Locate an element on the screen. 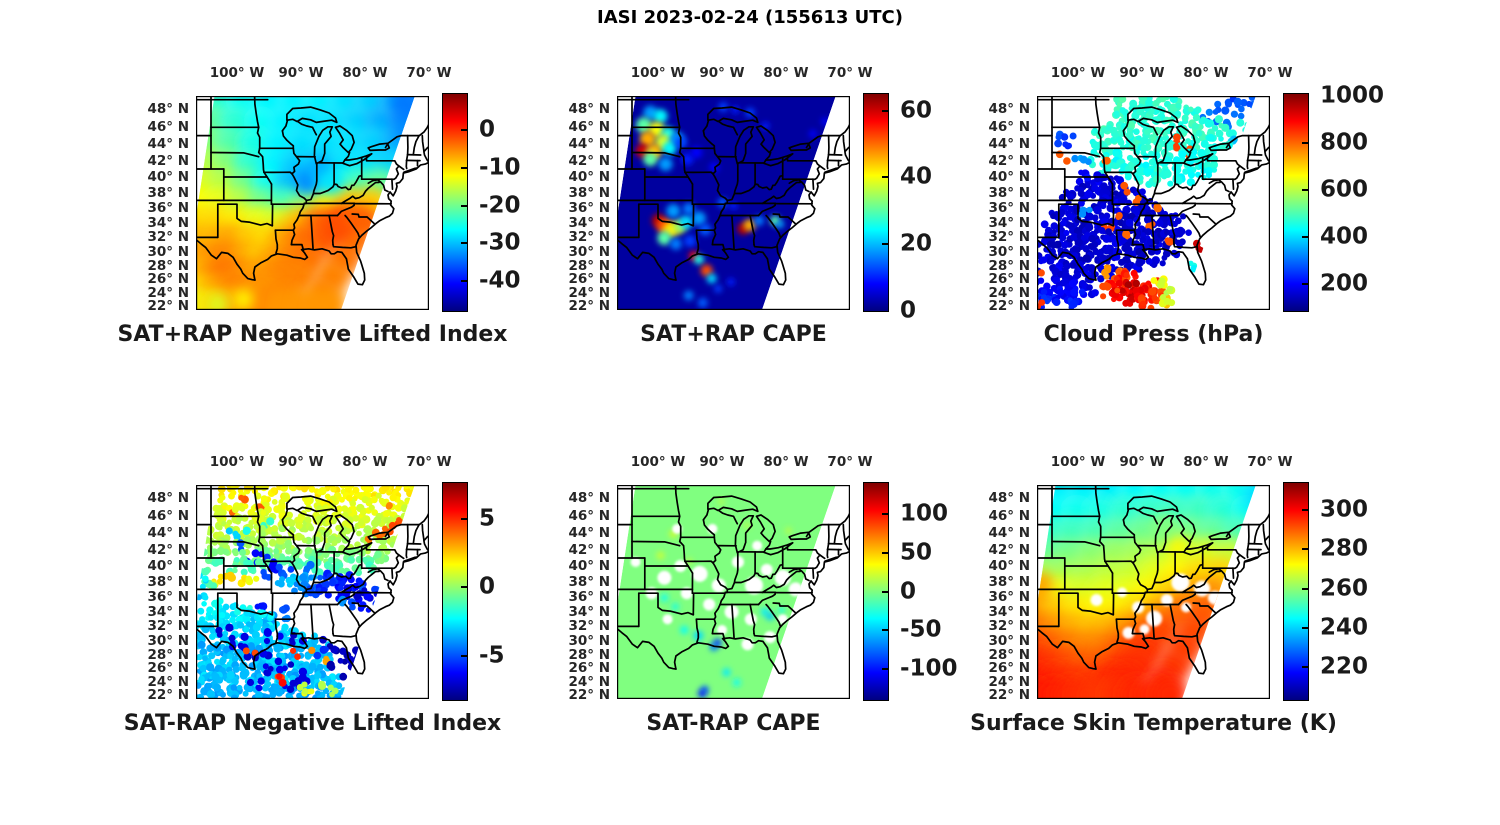  colorbar-surface-skin-temp is located at coordinates (1296, 591).